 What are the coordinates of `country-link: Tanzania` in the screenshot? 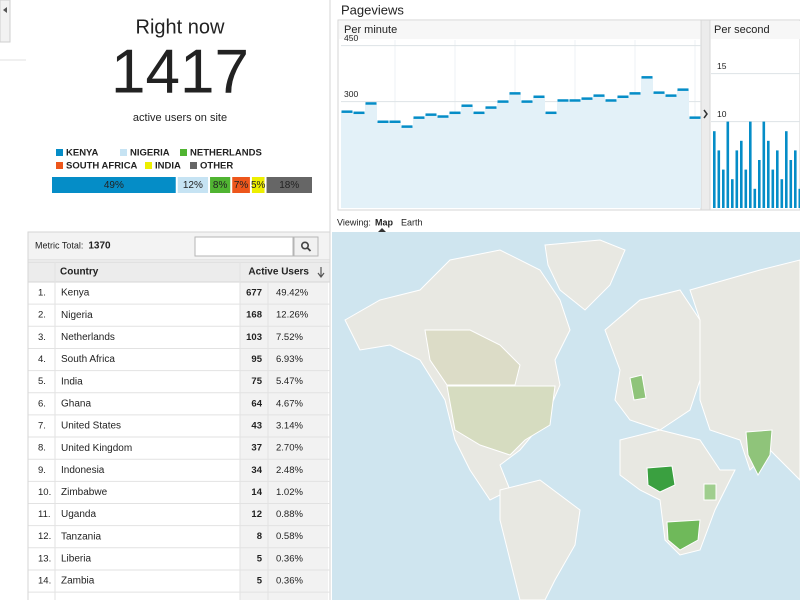 It's located at (81, 536).